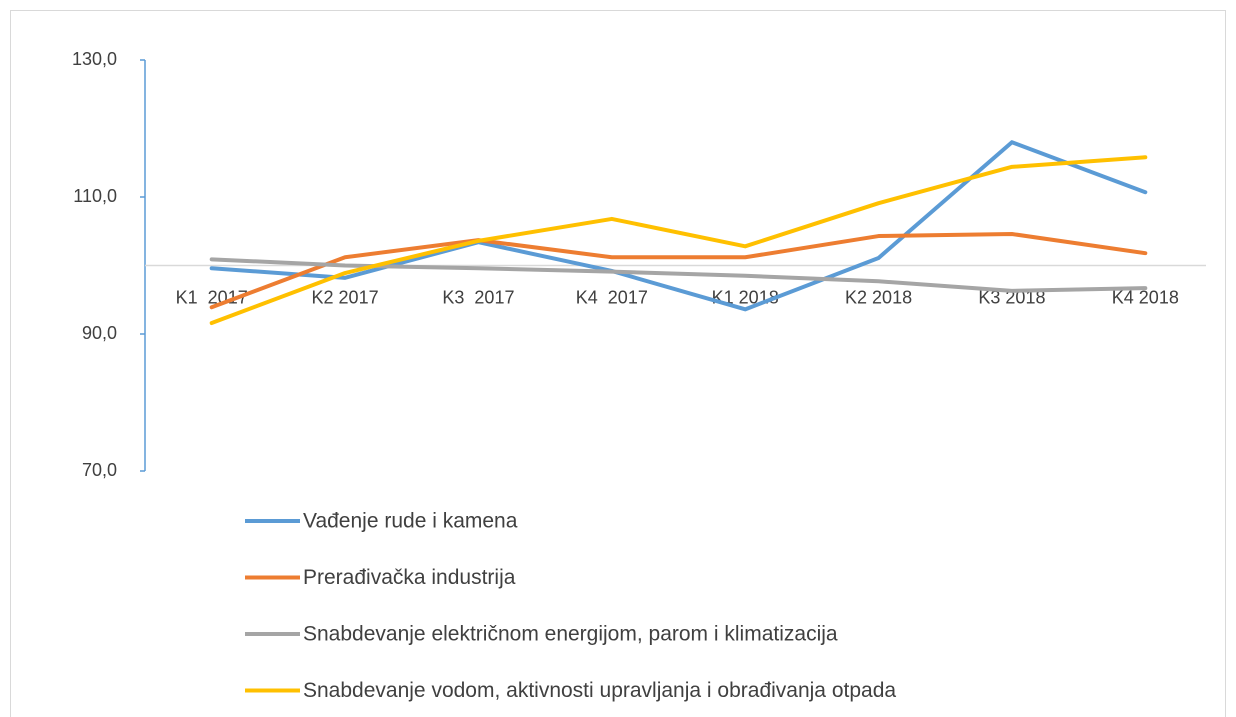 Image resolution: width=1236 pixels, height=717 pixels. Describe the element at coordinates (410, 521) in the screenshot. I see `legend-label: Vađenje rude i kamena` at that location.